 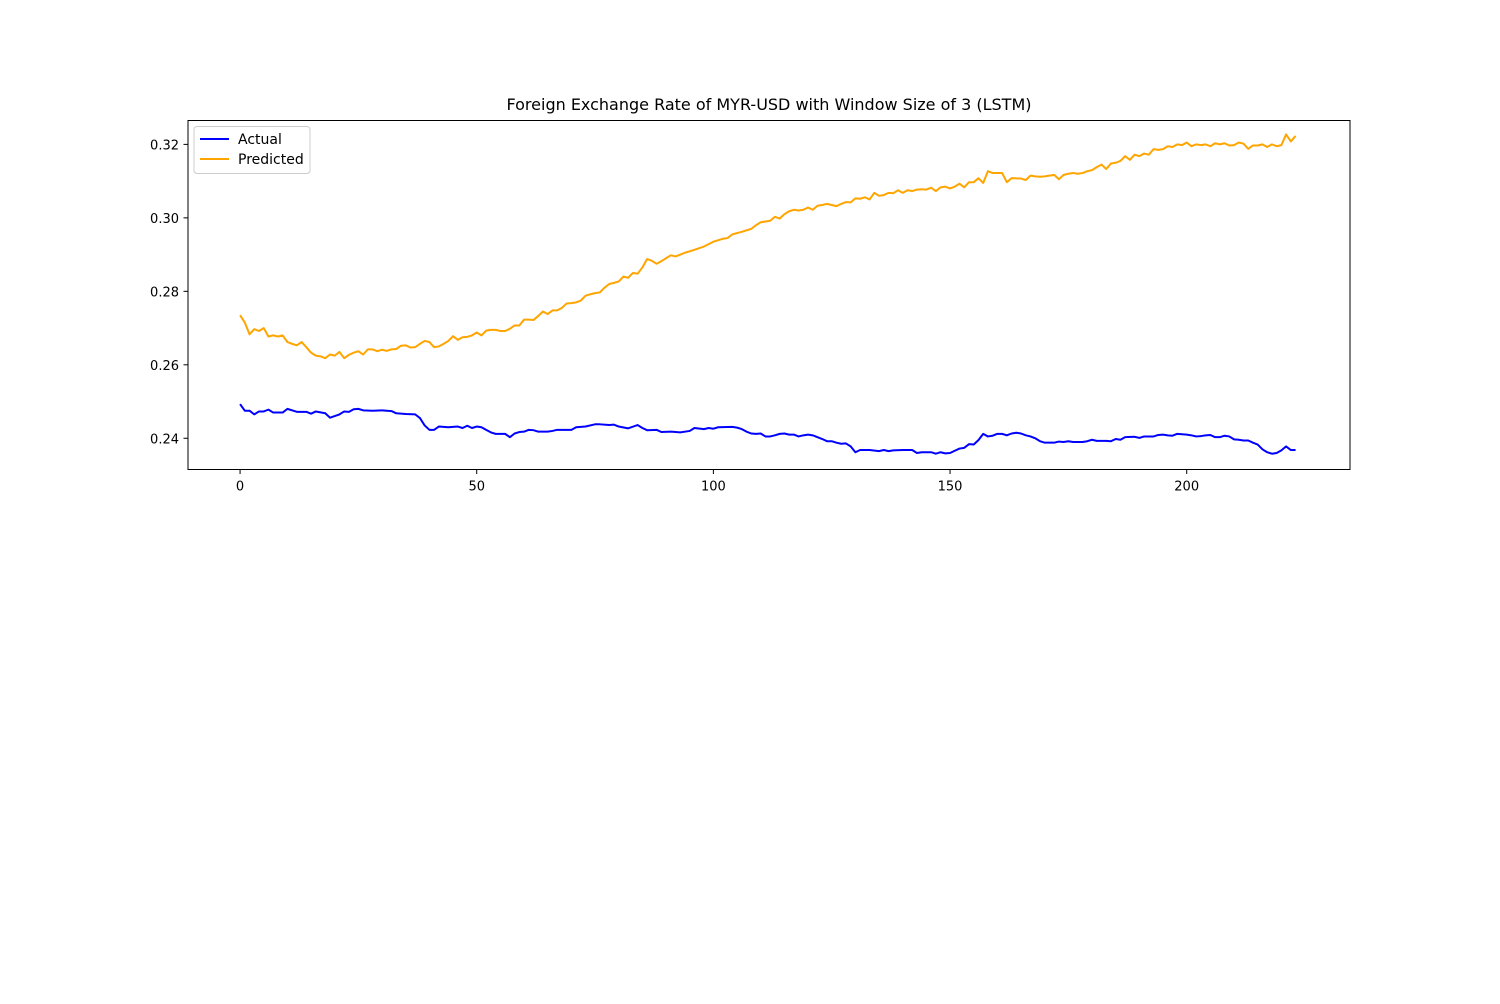 What do you see at coordinates (713, 487) in the screenshot?
I see `x-tick-label: 100` at bounding box center [713, 487].